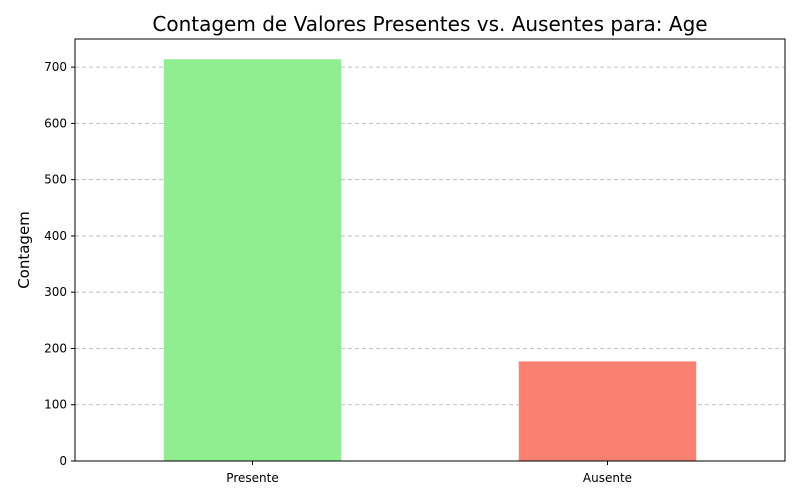  What do you see at coordinates (55, 180) in the screenshot?
I see `y-tick-label: 500` at bounding box center [55, 180].